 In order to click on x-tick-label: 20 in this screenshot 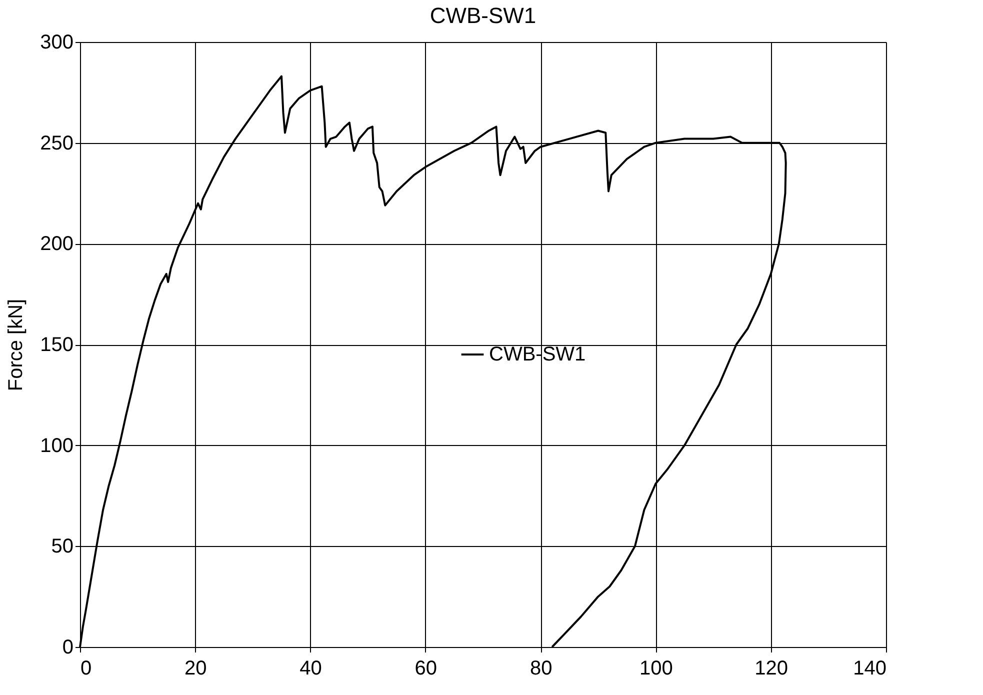, I will do `click(195, 669)`.